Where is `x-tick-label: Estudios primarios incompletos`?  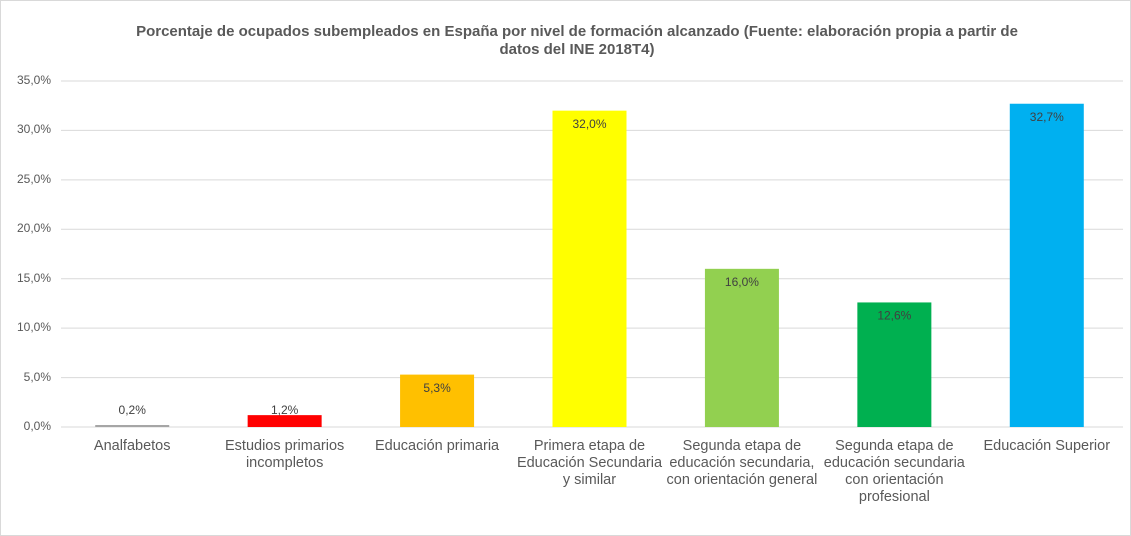
x-tick-label: Estudios primarios incompletos is located at coordinates (285, 454).